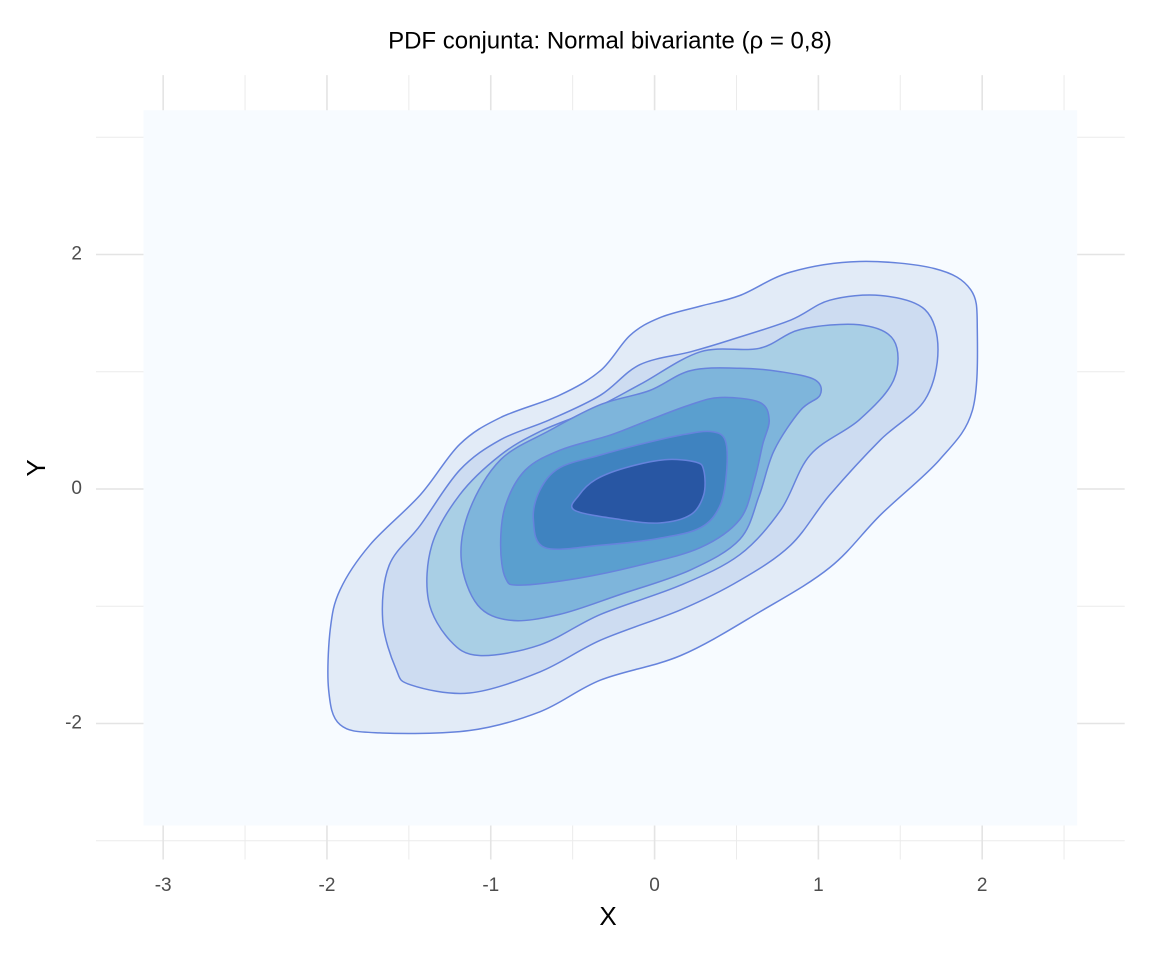 The image size is (1152, 960). I want to click on y-tick-label: -2, so click(73, 723).